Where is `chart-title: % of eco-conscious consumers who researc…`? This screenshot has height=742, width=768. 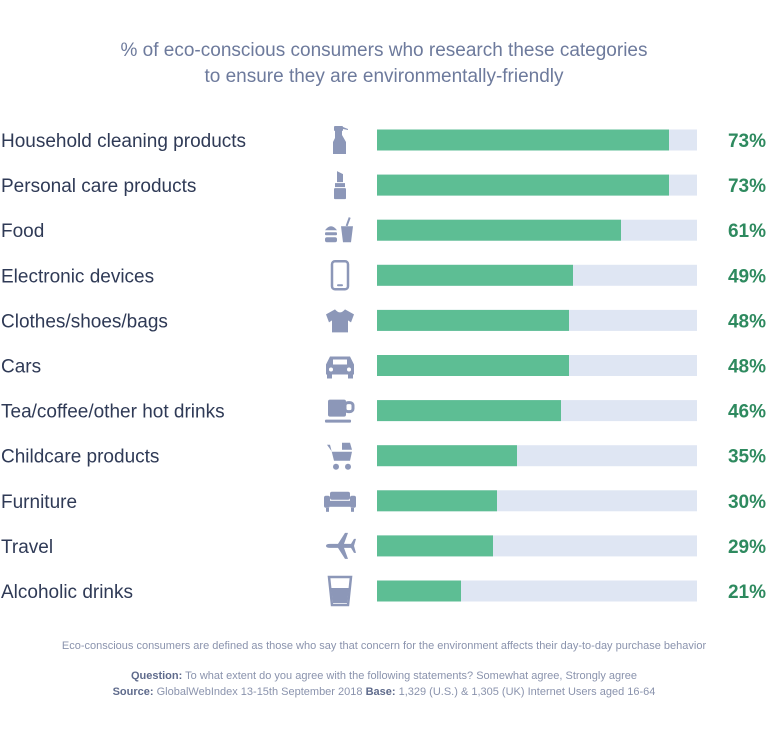 chart-title: % of eco-conscious consumers who researc… is located at coordinates (384, 64).